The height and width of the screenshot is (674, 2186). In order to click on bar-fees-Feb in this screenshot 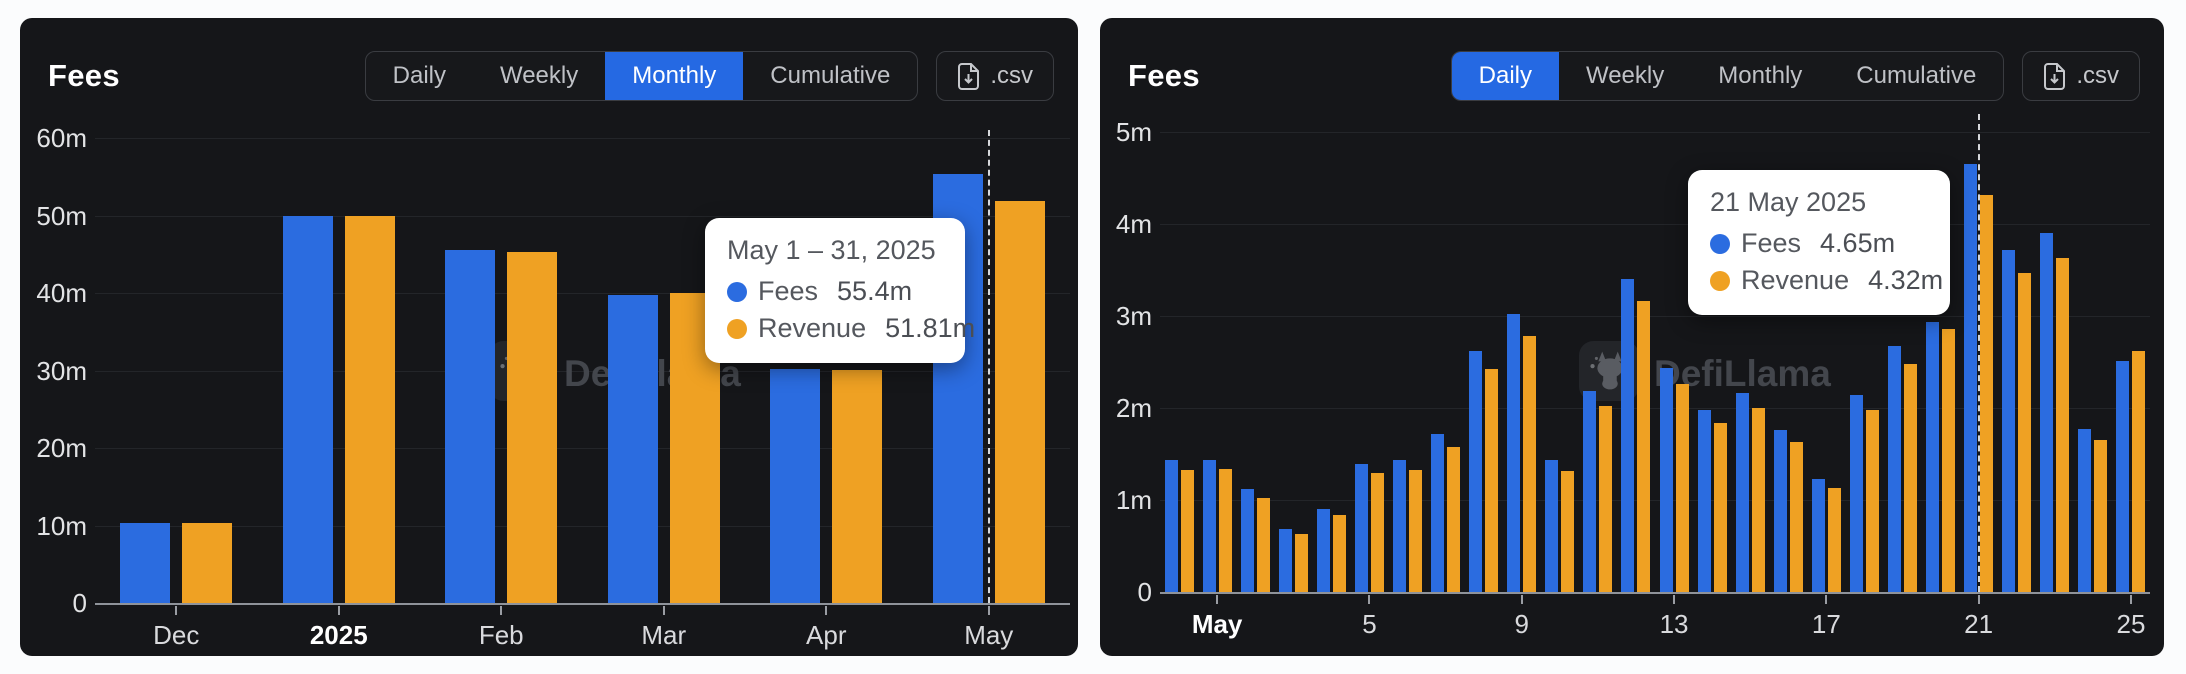, I will do `click(470, 426)`.